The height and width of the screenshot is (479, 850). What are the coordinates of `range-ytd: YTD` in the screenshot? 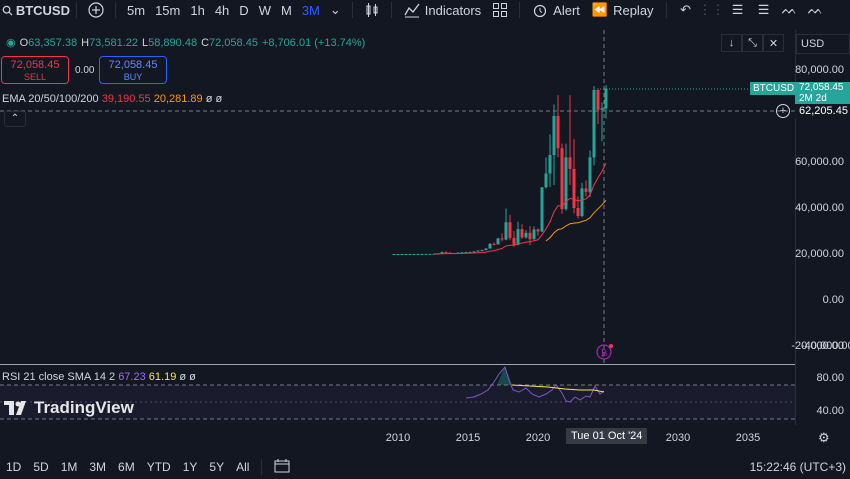 It's located at (158, 467).